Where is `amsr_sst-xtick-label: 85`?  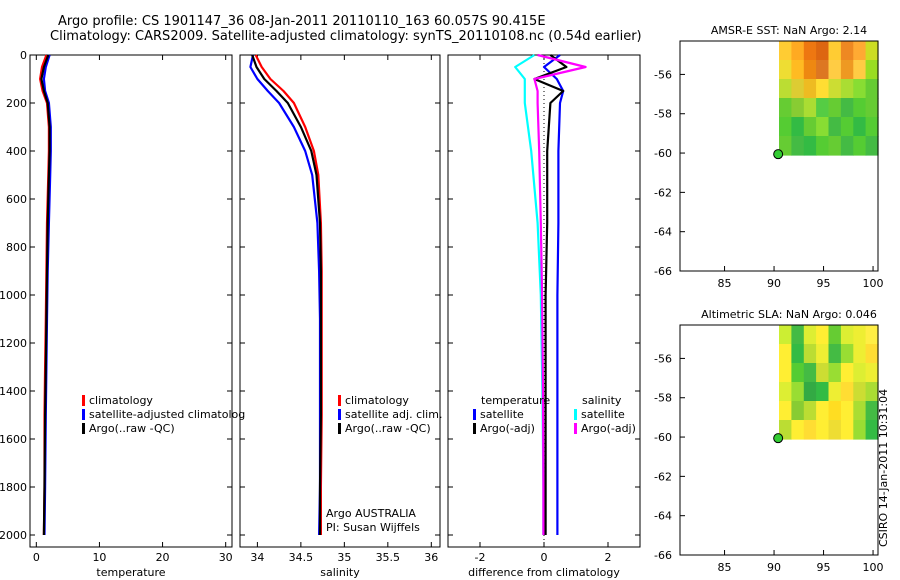 amsr_sst-xtick-label: 85 is located at coordinates (725, 283).